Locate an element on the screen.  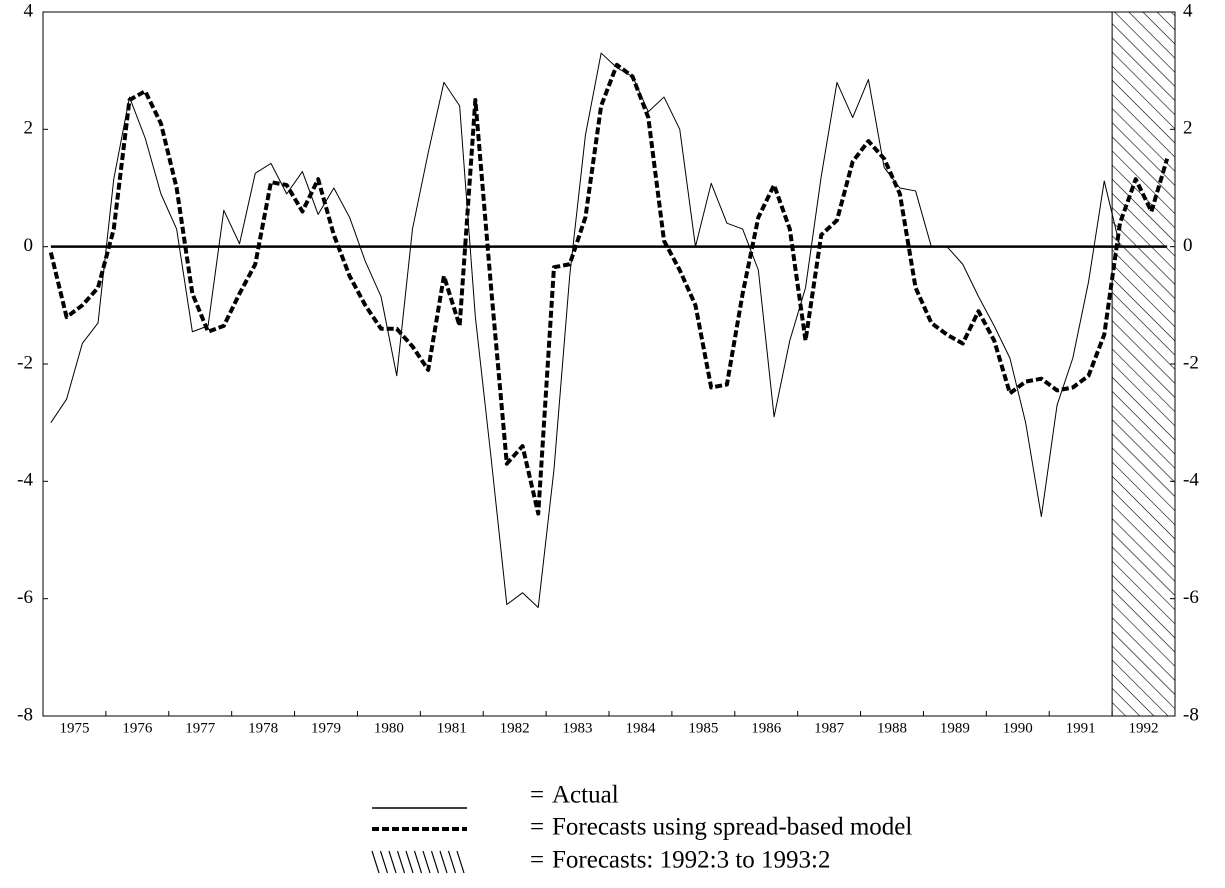
y2-tick-label: -8 is located at coordinates (1191, 714).